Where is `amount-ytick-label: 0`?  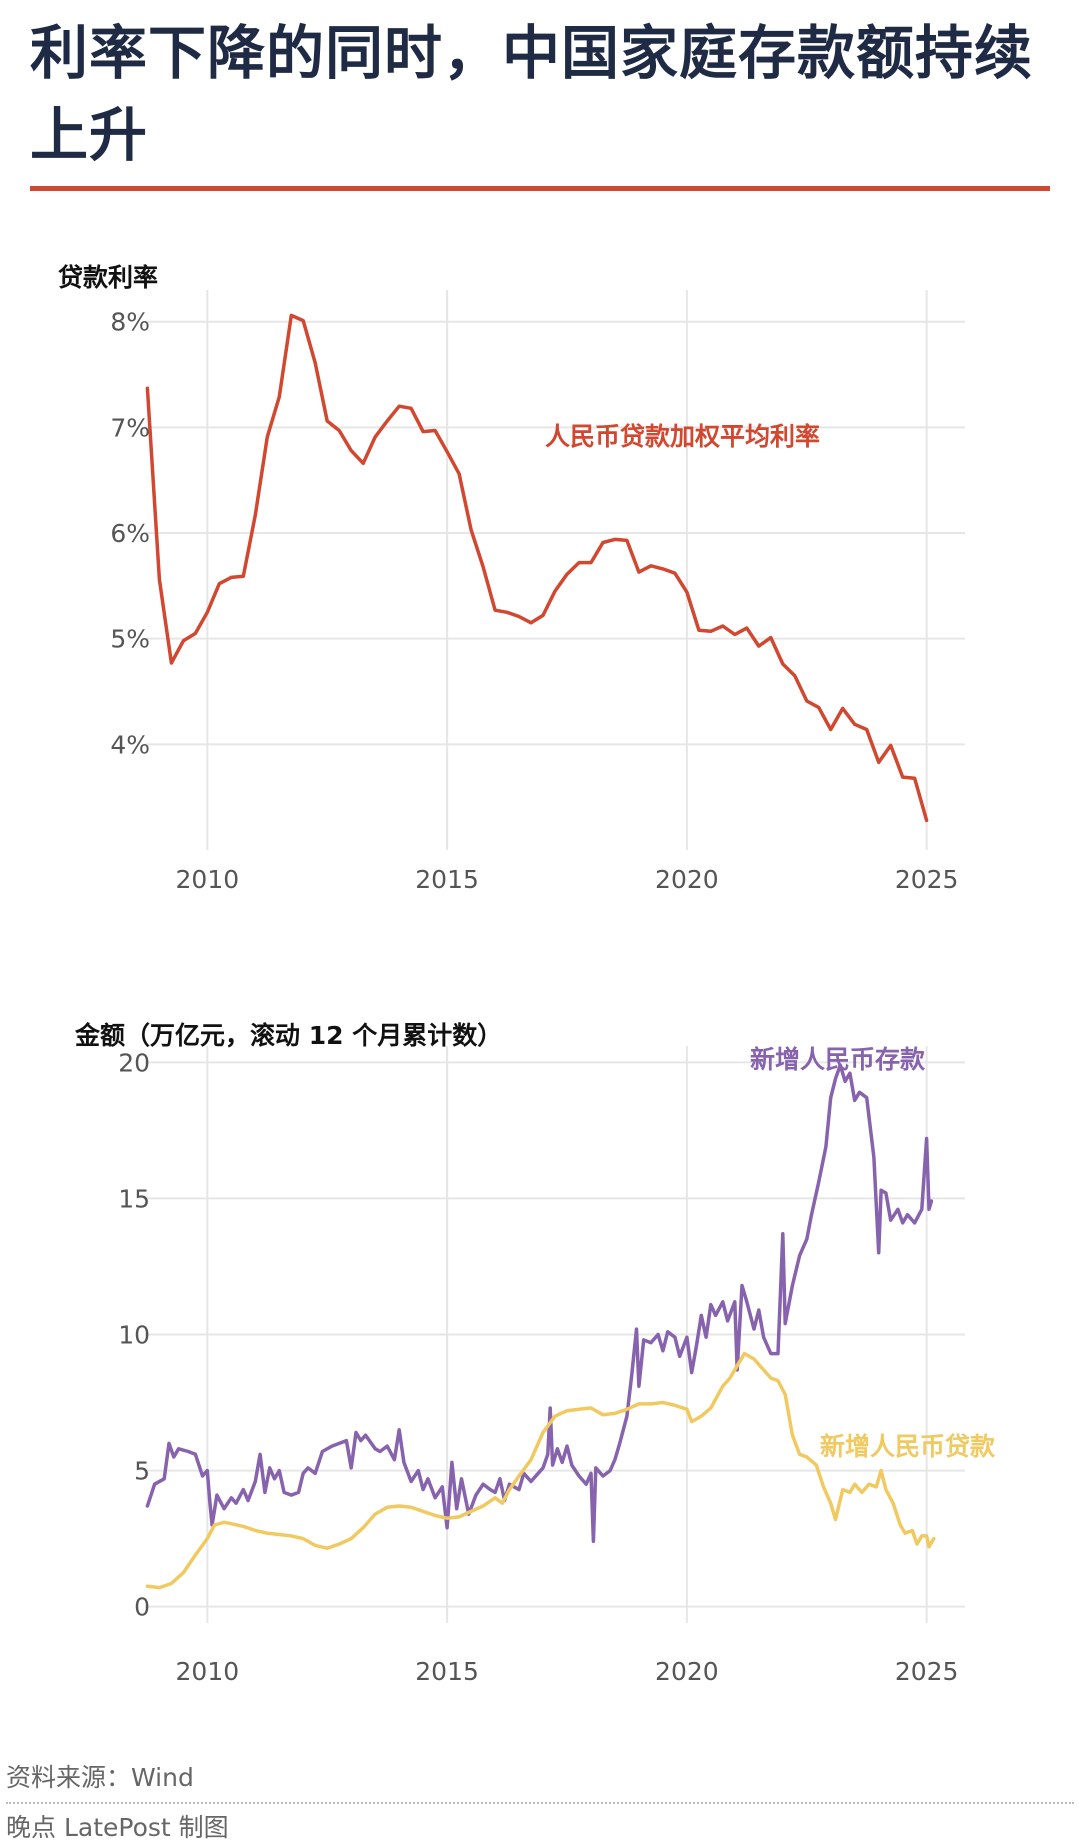
amount-ytick-label: 0 is located at coordinates (142, 1607).